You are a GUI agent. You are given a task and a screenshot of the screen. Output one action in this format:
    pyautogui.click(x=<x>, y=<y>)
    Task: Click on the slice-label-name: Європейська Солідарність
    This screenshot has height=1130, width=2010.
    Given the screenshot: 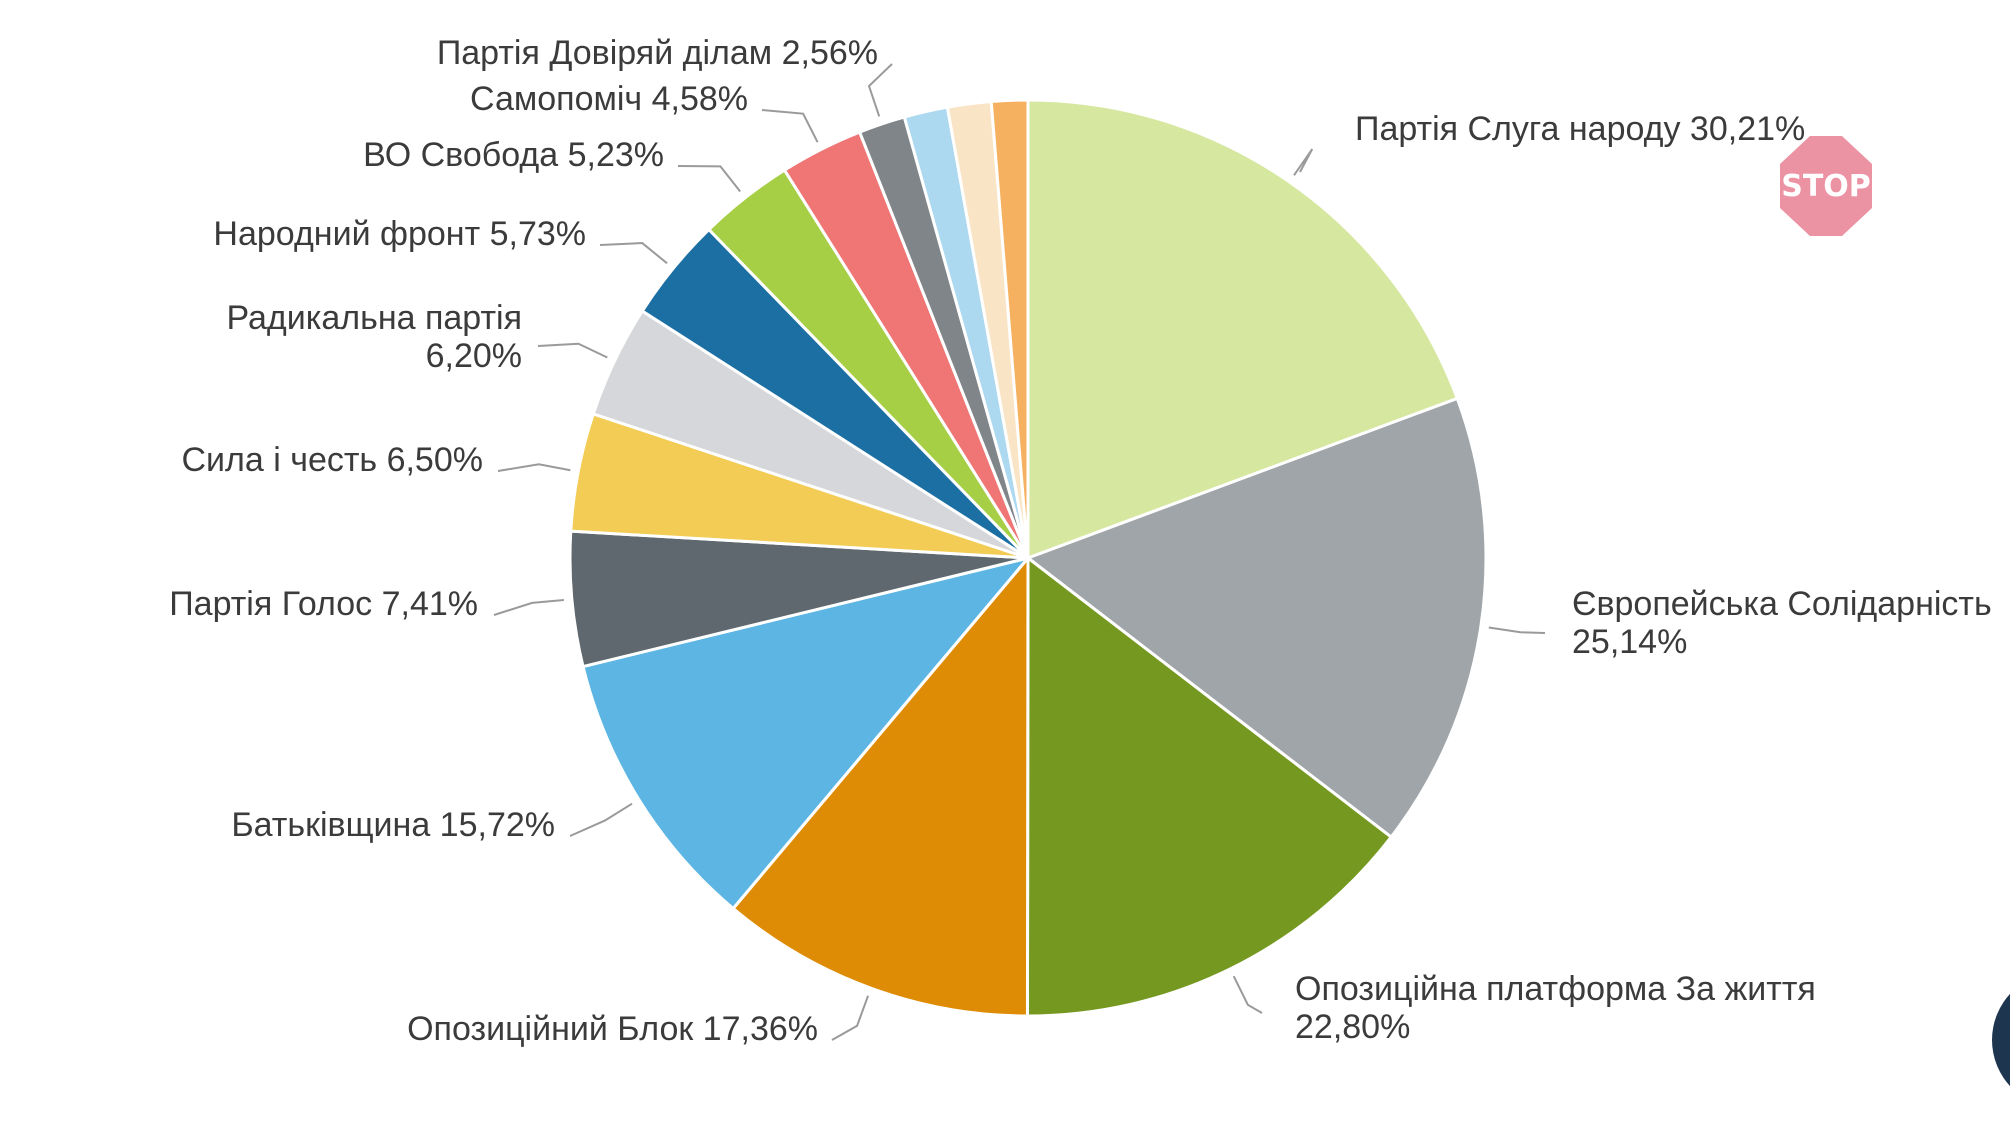 What is the action you would take?
    pyautogui.click(x=1782, y=604)
    